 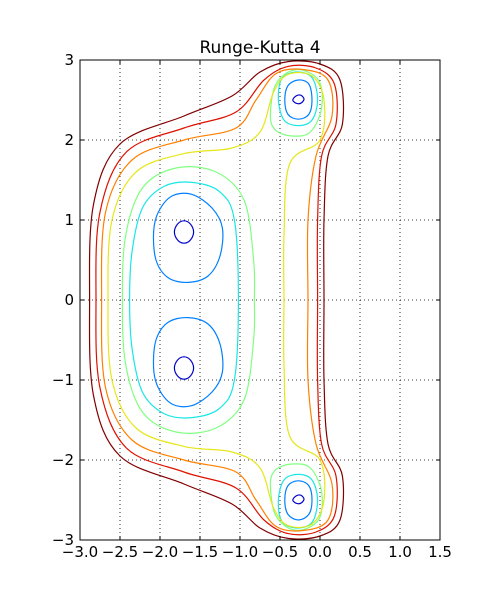 What do you see at coordinates (200, 552) in the screenshot?
I see `x-tick-label: −1.5` at bounding box center [200, 552].